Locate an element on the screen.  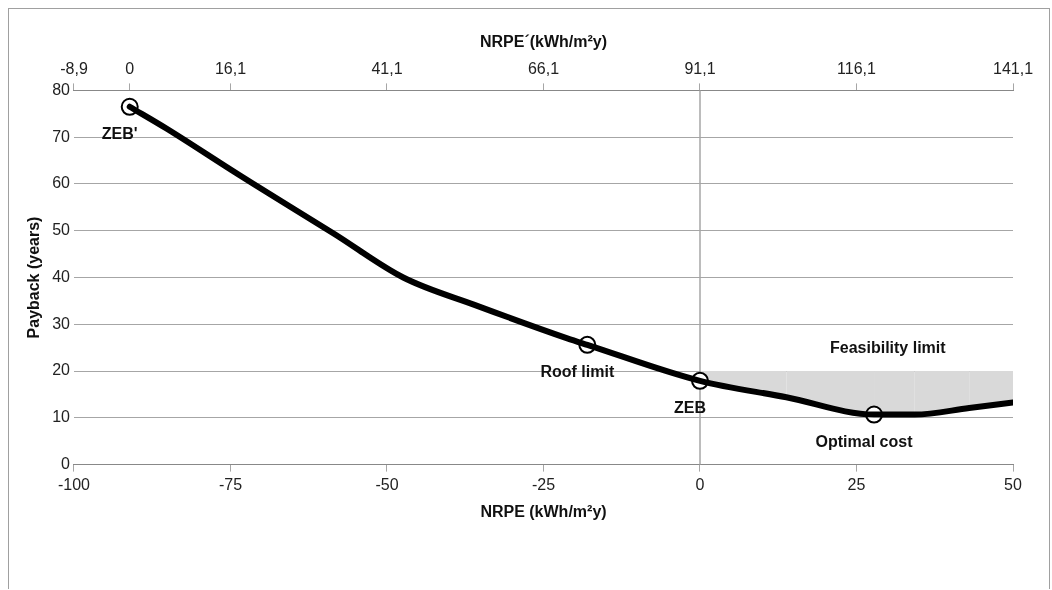
x2-tick-label: 16,1 is located at coordinates (230, 69).